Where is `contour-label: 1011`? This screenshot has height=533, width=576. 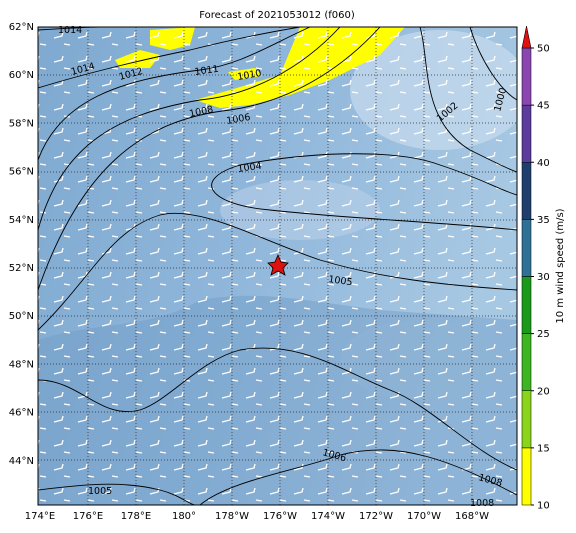
contour-label: 1011 is located at coordinates (206, 71).